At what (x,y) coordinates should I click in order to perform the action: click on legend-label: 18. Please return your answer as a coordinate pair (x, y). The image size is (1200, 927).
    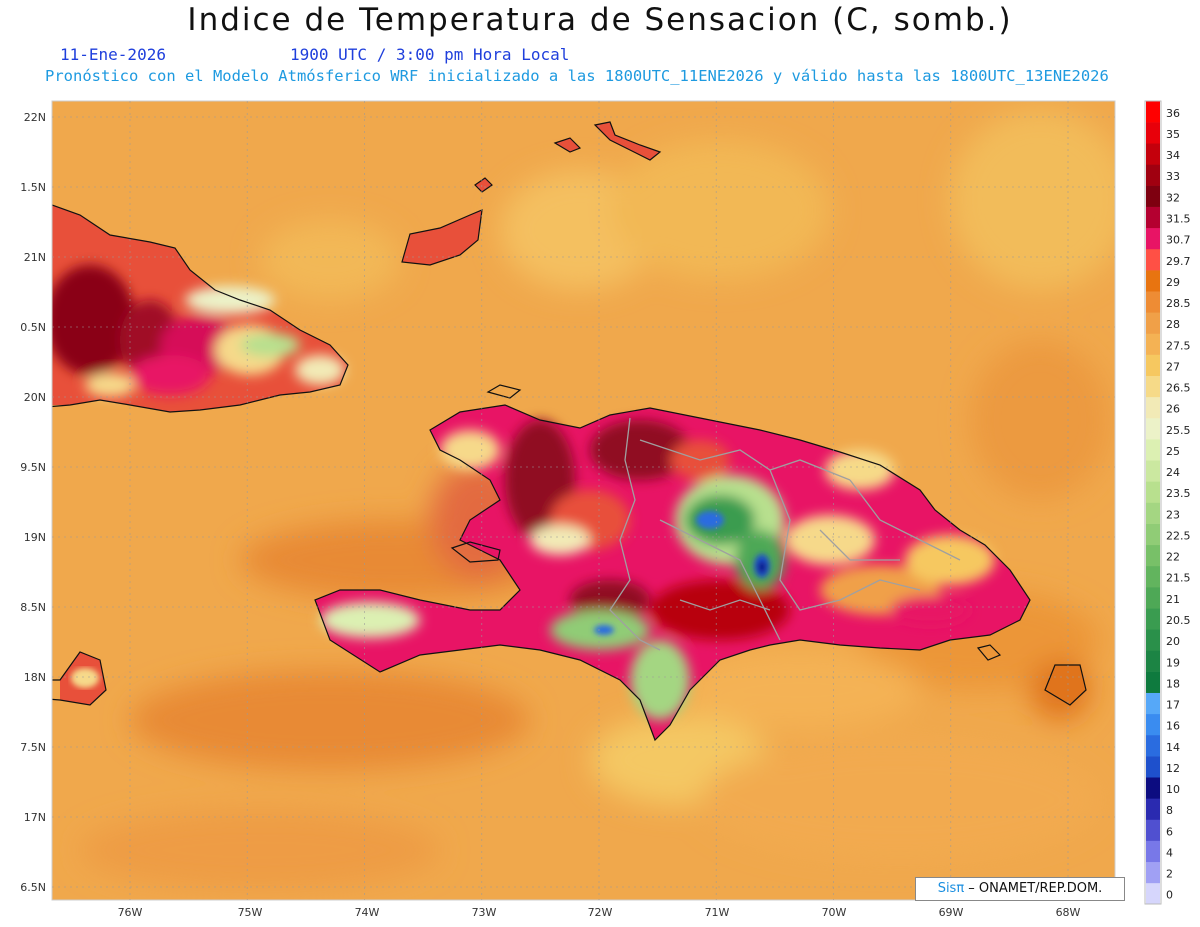
    Looking at the image, I should click on (1173, 683).